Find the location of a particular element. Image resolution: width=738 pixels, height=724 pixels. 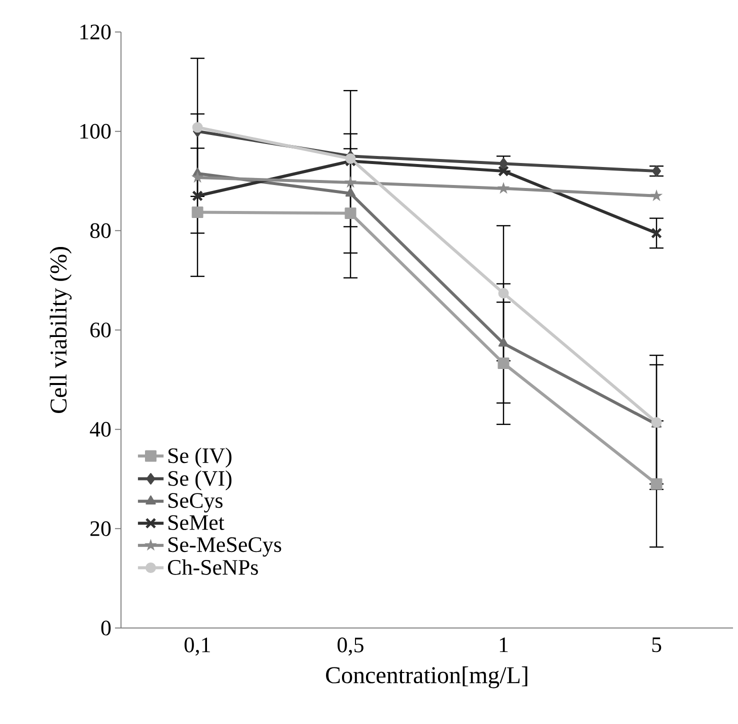

x-axis-title: Concentration[mg/L] is located at coordinates (427, 677).